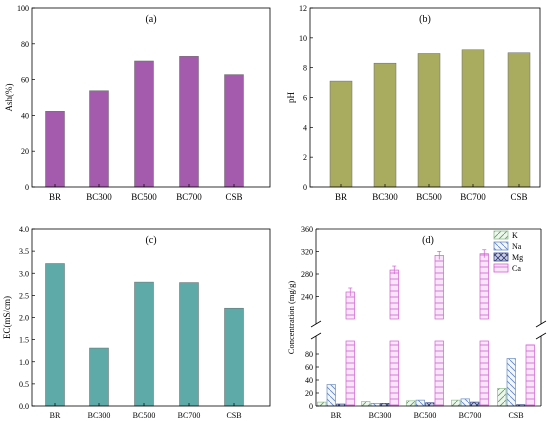 The image size is (550, 421). What do you see at coordinates (341, 197) in the screenshot?
I see `panel-b-category-label: BR` at bounding box center [341, 197].